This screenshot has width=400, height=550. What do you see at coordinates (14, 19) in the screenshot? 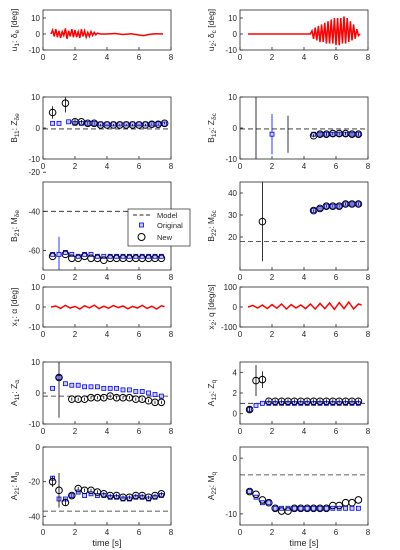
I see `label-part: [deg]` at bounding box center [14, 19].